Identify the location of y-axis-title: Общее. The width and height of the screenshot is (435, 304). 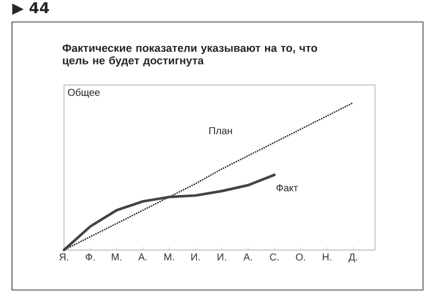
(84, 93).